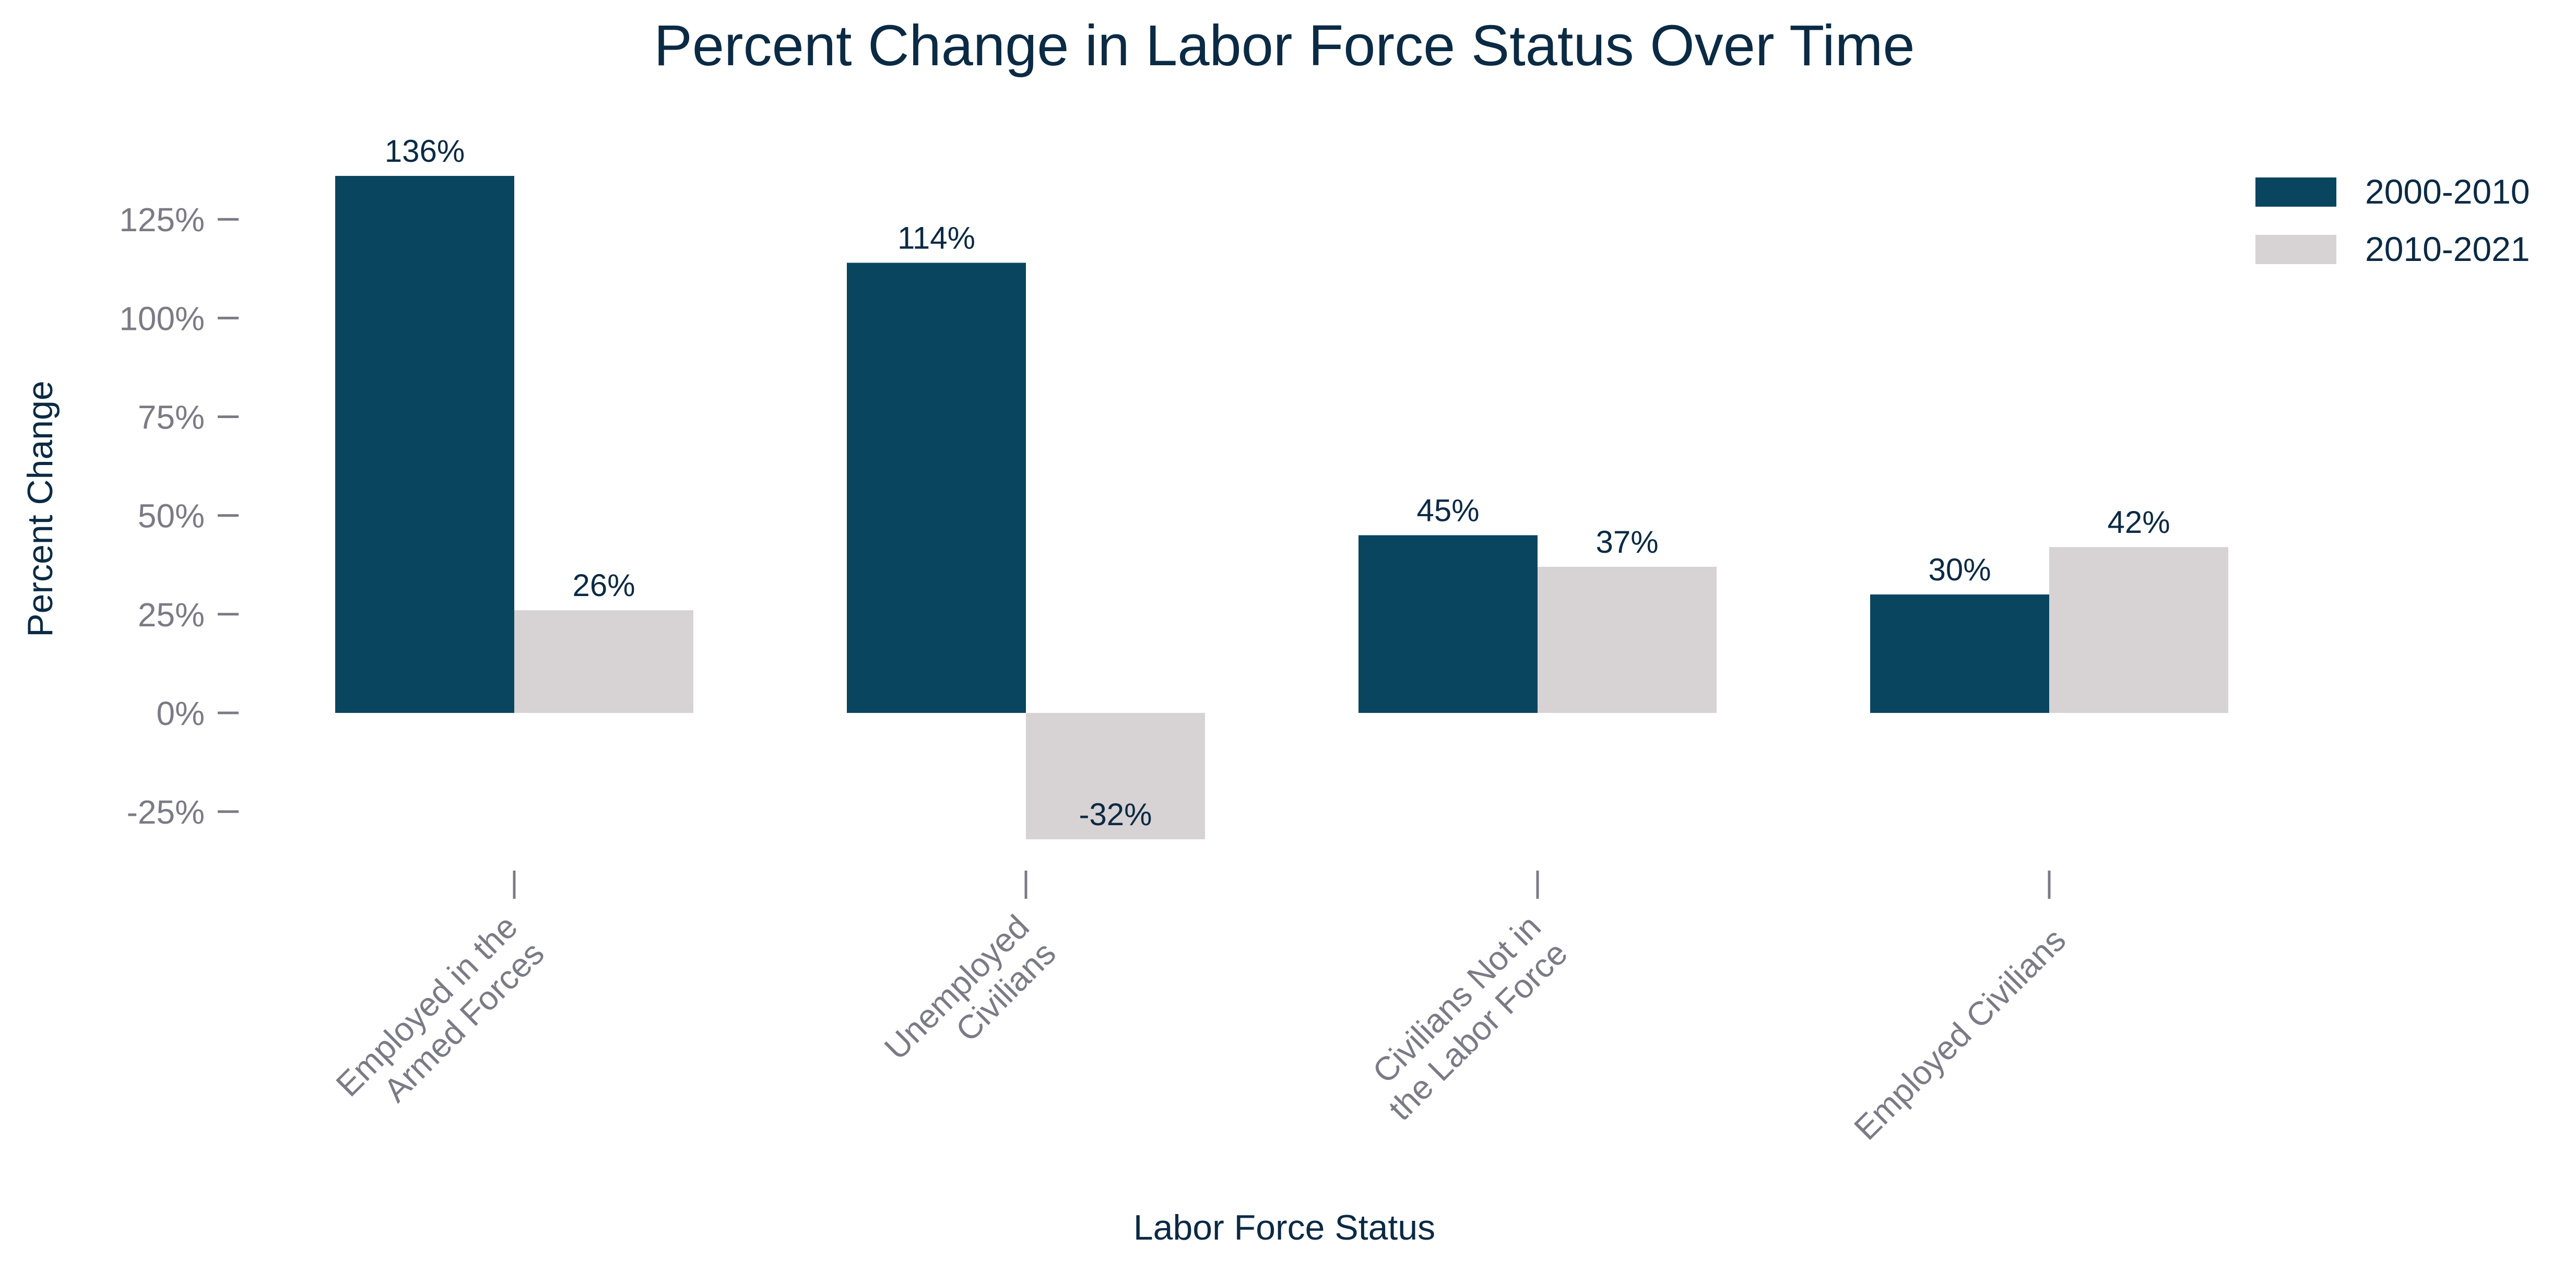  What do you see at coordinates (162, 220) in the screenshot?
I see `y-tick-label: 125%` at bounding box center [162, 220].